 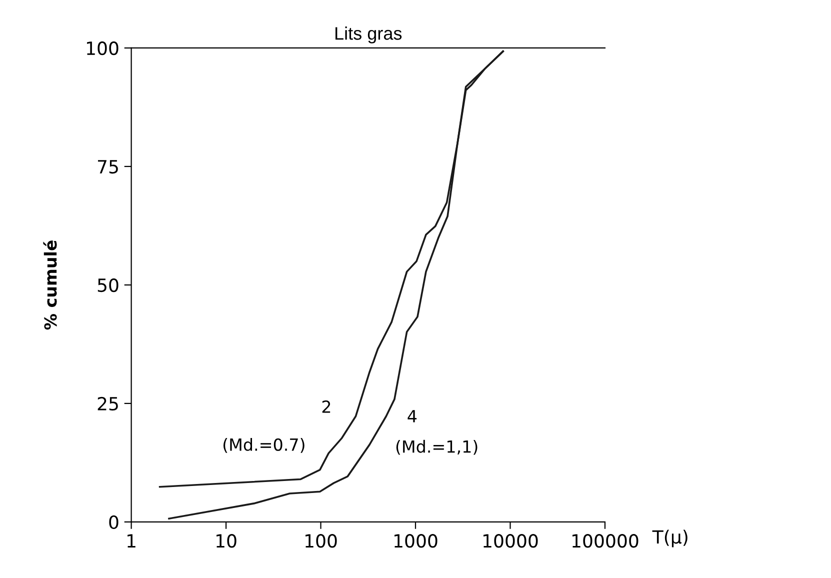 What do you see at coordinates (326, 406) in the screenshot?
I see `annotation: 2` at bounding box center [326, 406].